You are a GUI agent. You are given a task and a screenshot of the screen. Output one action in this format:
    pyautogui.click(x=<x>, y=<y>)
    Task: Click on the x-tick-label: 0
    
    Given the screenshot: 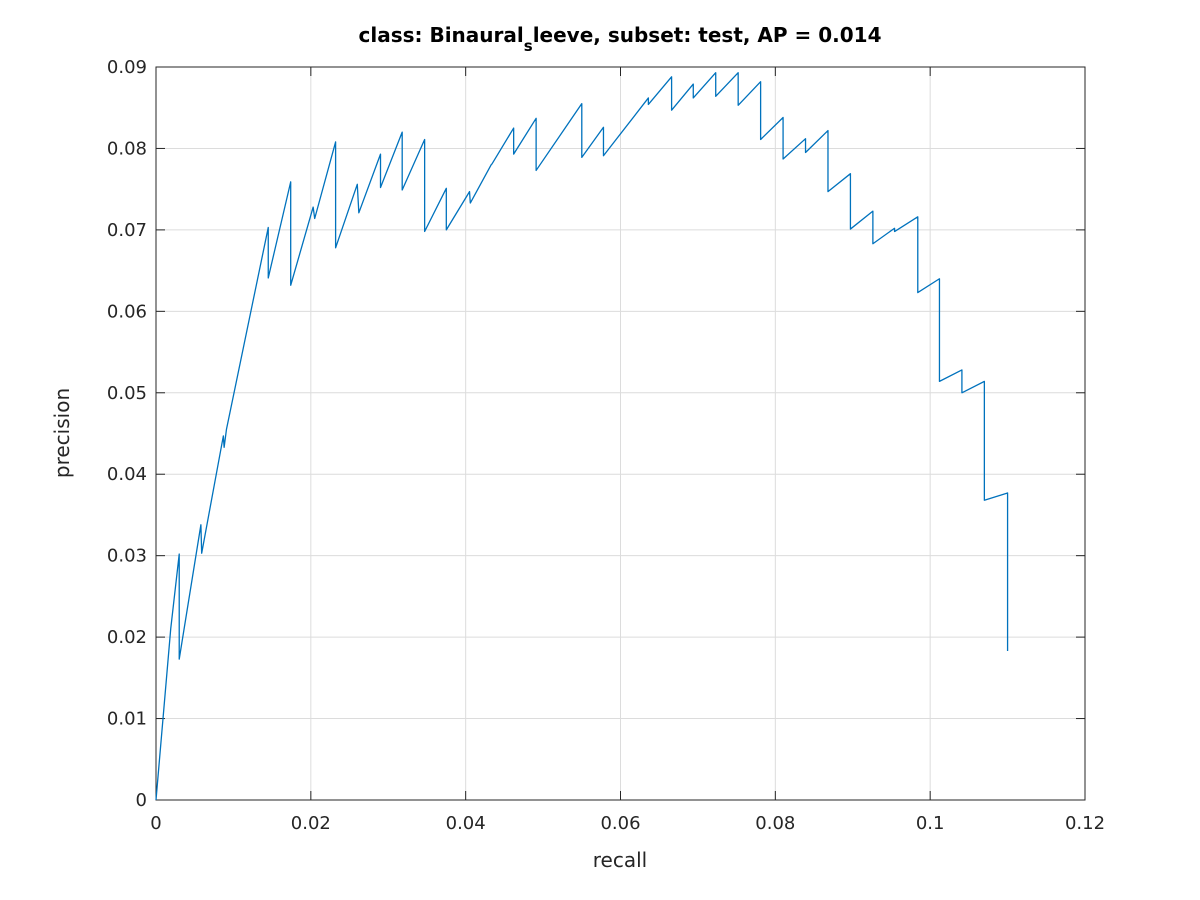 What is the action you would take?
    pyautogui.click(x=155, y=823)
    